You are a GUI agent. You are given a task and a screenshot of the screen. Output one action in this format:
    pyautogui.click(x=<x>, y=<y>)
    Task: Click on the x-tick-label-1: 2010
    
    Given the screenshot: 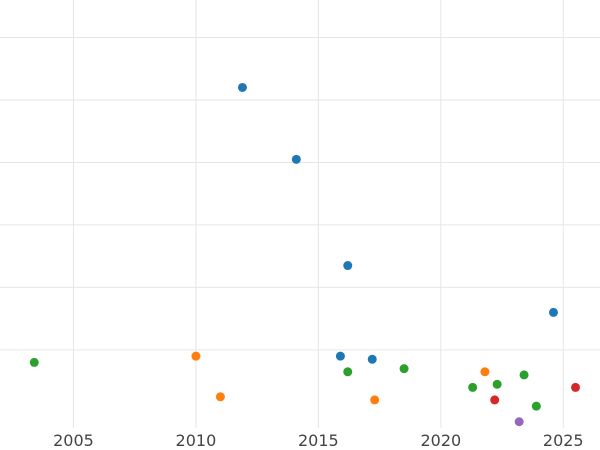 What is the action you would take?
    pyautogui.click(x=196, y=440)
    